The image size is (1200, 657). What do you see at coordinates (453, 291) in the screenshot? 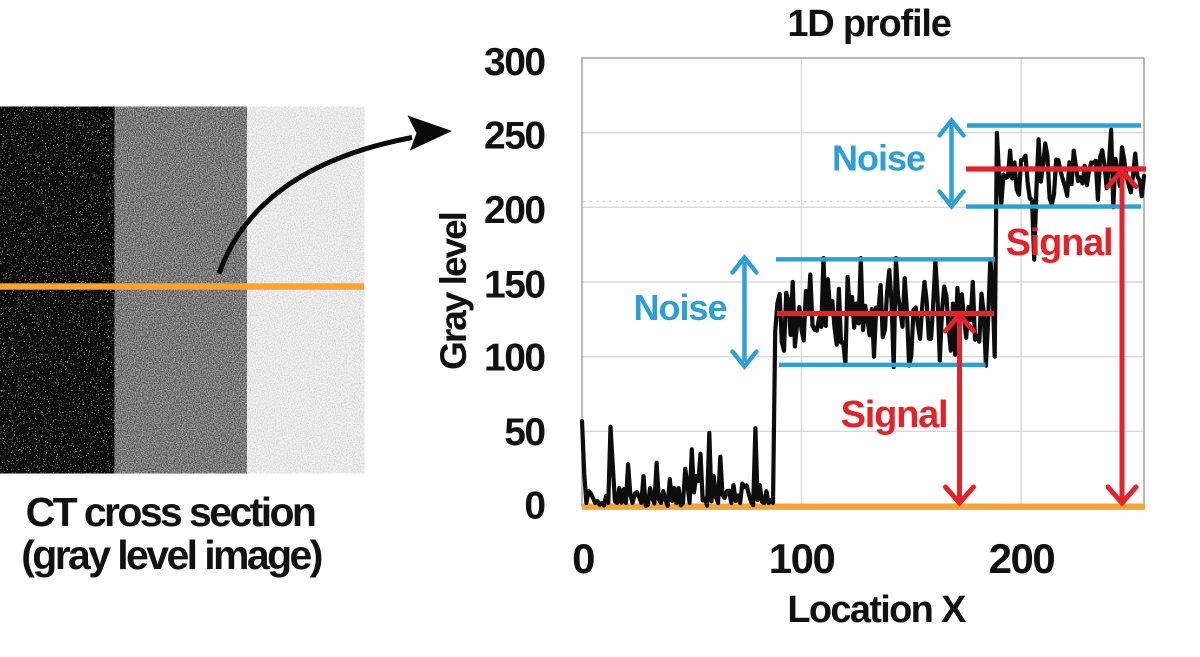
I see `svg-text: Gray level` at bounding box center [453, 291].